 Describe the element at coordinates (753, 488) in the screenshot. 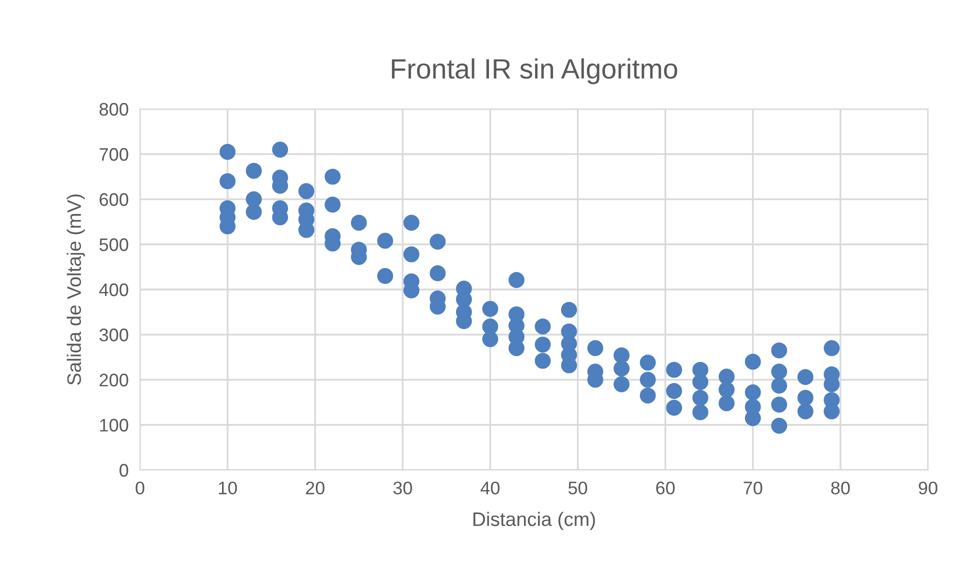

I see `x-tick-label: 70` at that location.